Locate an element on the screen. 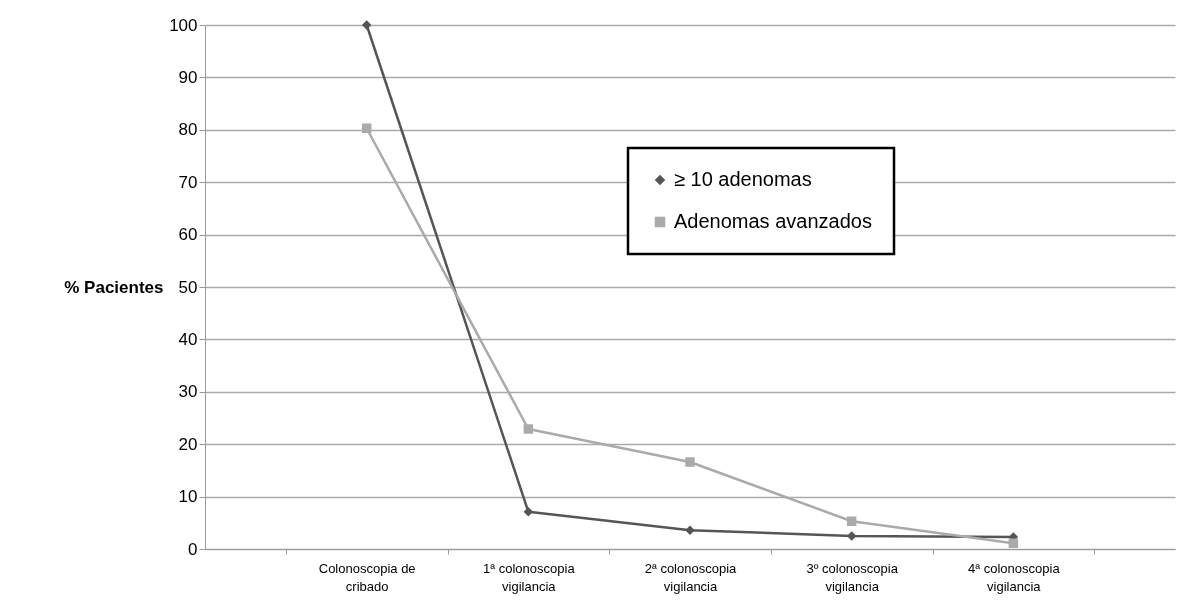  y-tick-label: 90 is located at coordinates (188, 77).